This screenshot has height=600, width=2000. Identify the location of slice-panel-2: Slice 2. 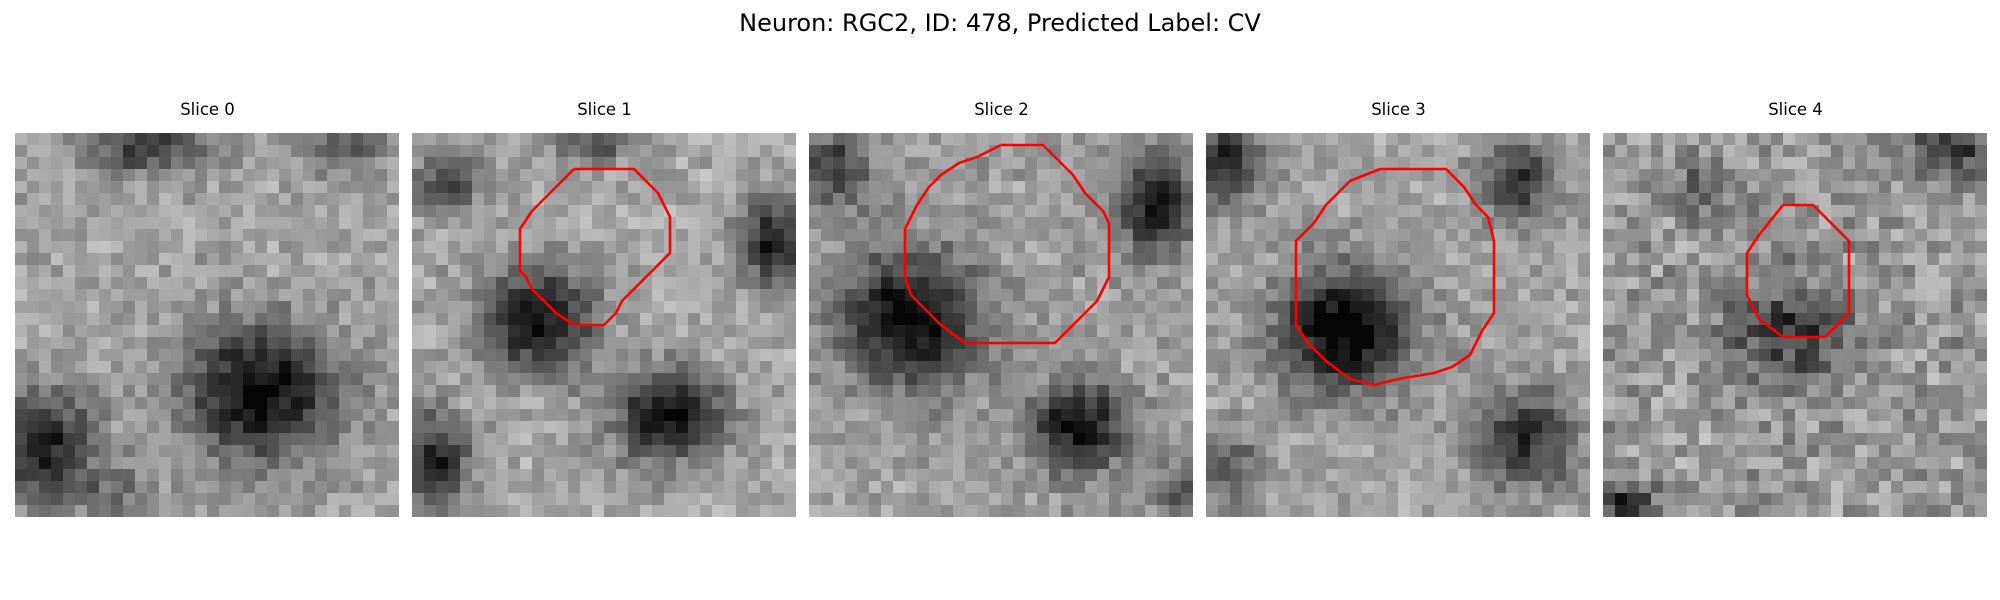
(1001, 308).